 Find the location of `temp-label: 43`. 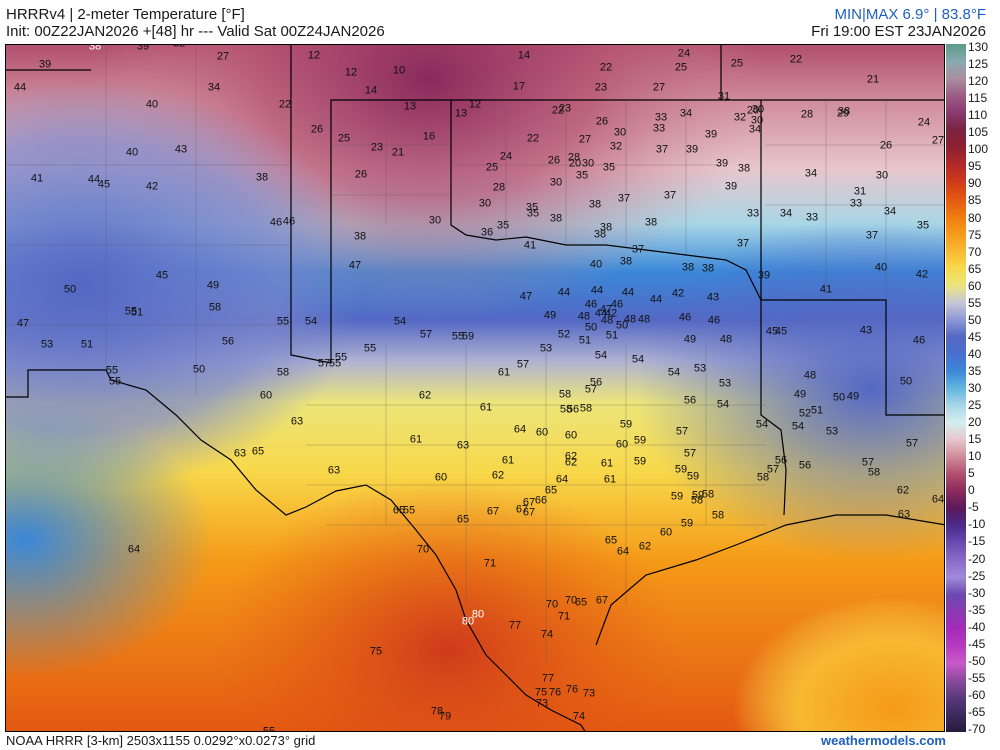

temp-label: 43 is located at coordinates (181, 149).